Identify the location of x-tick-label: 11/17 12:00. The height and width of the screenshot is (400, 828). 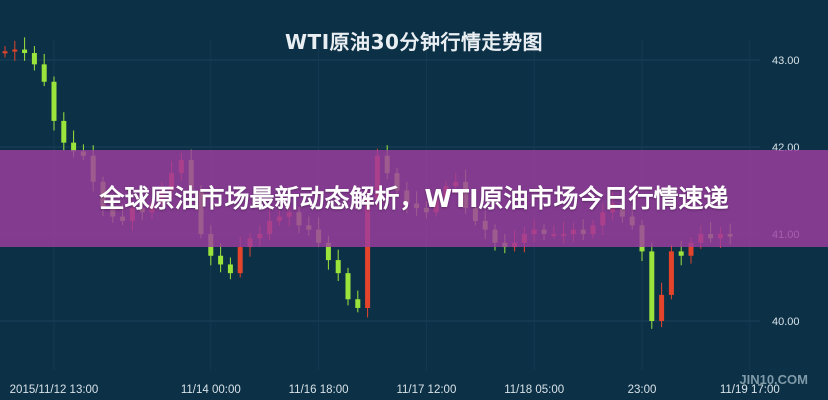
(426, 390).